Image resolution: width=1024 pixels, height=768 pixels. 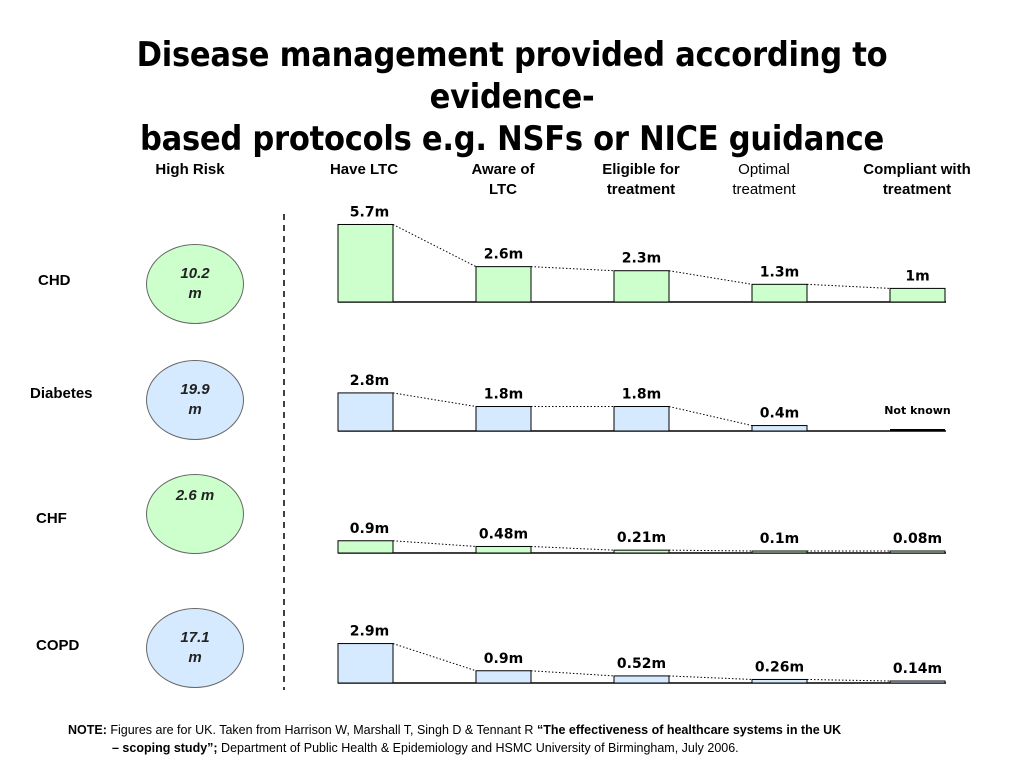 What do you see at coordinates (51, 518) in the screenshot?
I see `row-label-chf: CHF` at bounding box center [51, 518].